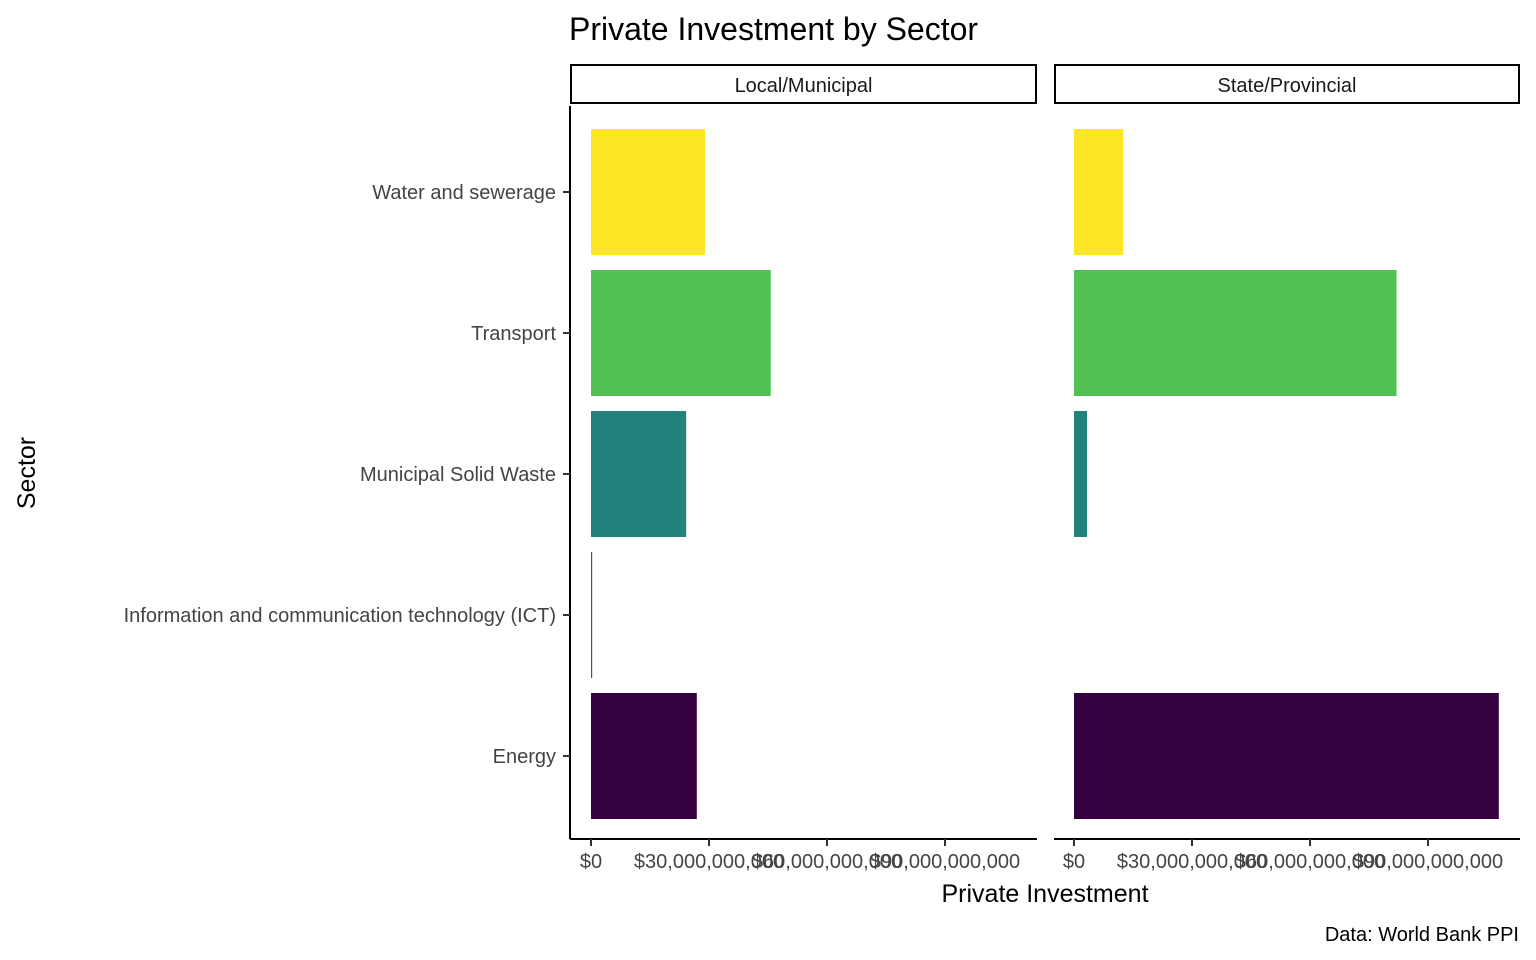 The height and width of the screenshot is (960, 1536). I want to click on facet-strip-label: Local/Municipal, so click(804, 86).